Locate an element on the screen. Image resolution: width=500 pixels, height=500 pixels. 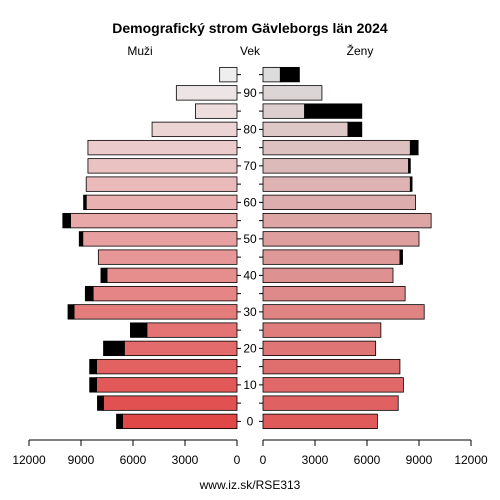
men-label: Muži is located at coordinates (139, 51).